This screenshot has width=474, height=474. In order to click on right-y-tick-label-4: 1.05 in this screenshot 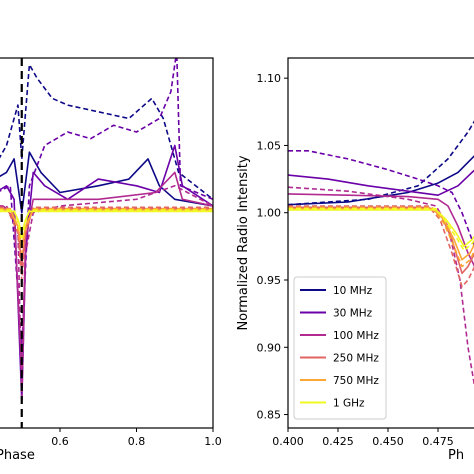, I will do `click(269, 145)`.